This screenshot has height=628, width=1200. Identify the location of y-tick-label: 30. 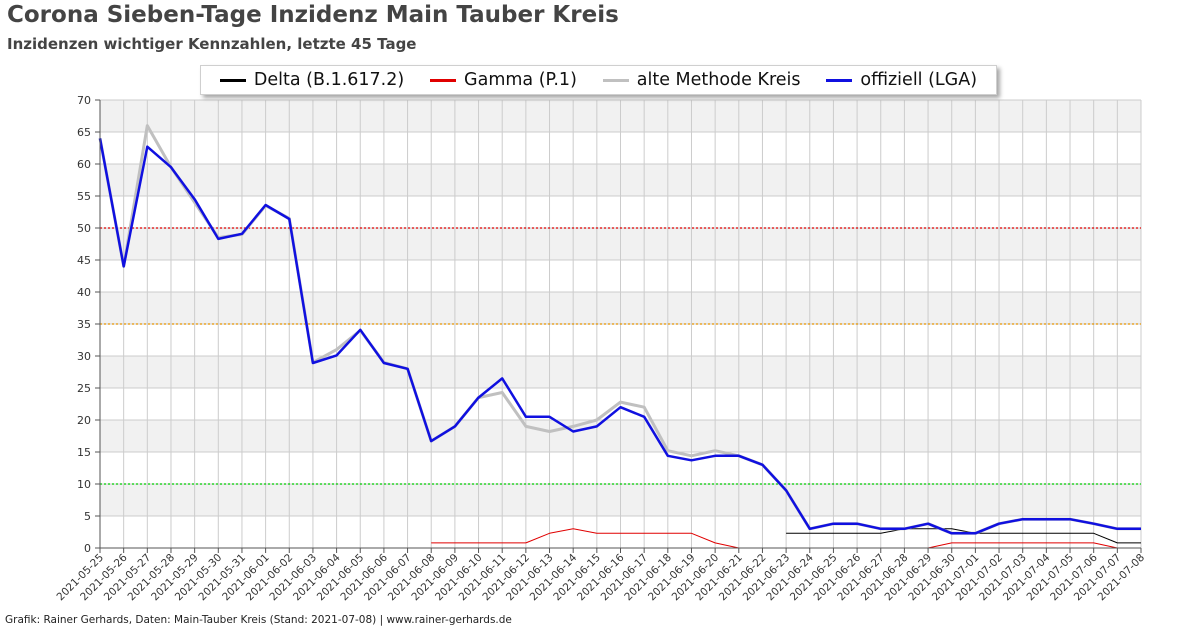
(84, 356).